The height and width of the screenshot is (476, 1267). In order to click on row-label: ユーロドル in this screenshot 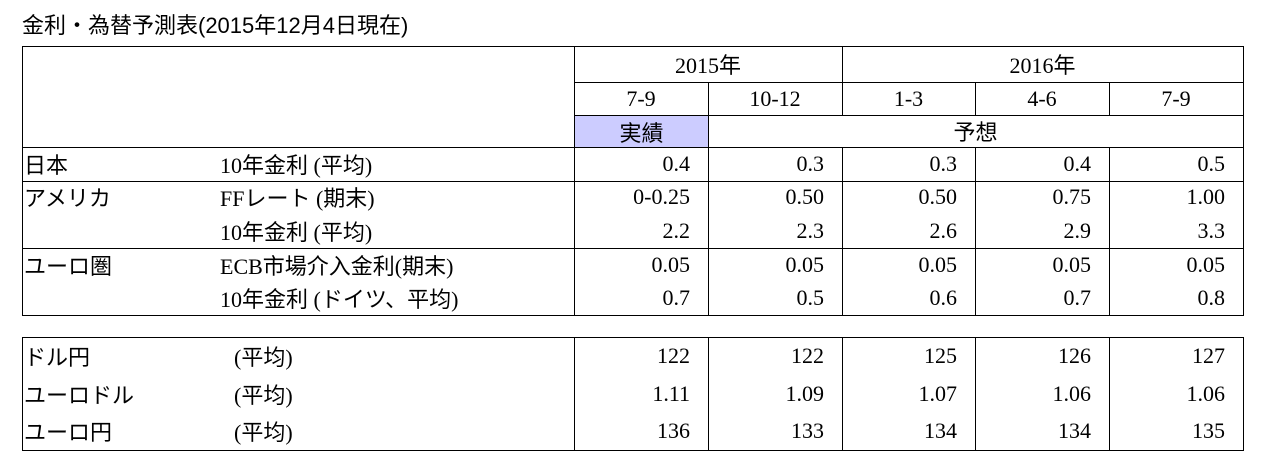, I will do `click(79, 395)`.